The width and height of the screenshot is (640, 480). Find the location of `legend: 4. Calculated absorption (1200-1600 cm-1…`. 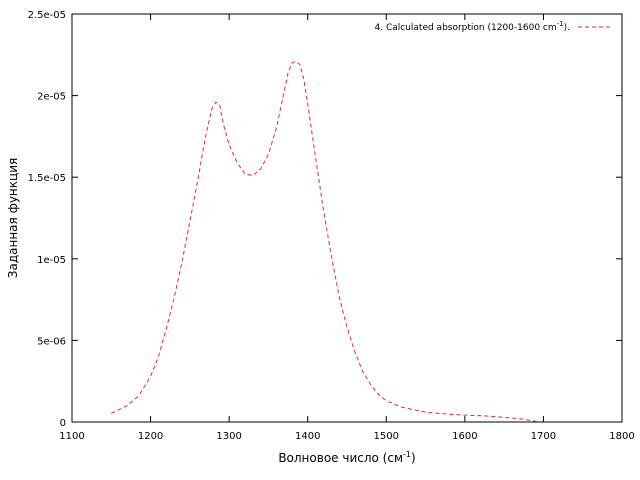

legend: 4. Calculated absorption (1200-1600 cm-1… is located at coordinates (492, 26).